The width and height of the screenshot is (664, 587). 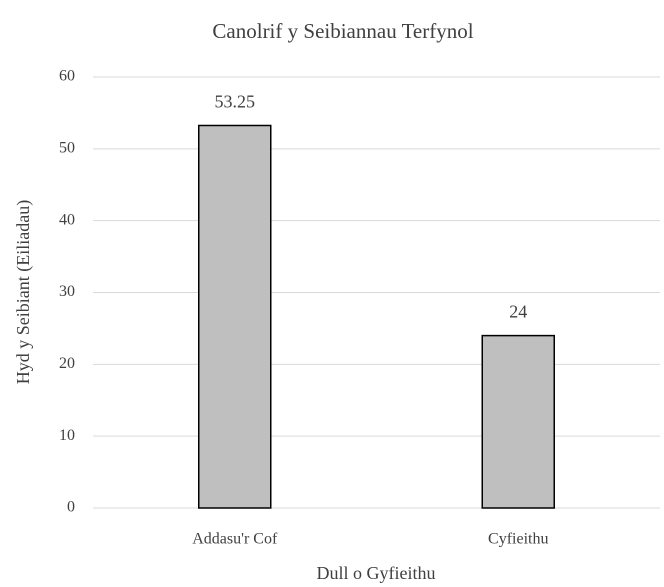 I want to click on x-tick-label: Cyfieithu, so click(x=518, y=539).